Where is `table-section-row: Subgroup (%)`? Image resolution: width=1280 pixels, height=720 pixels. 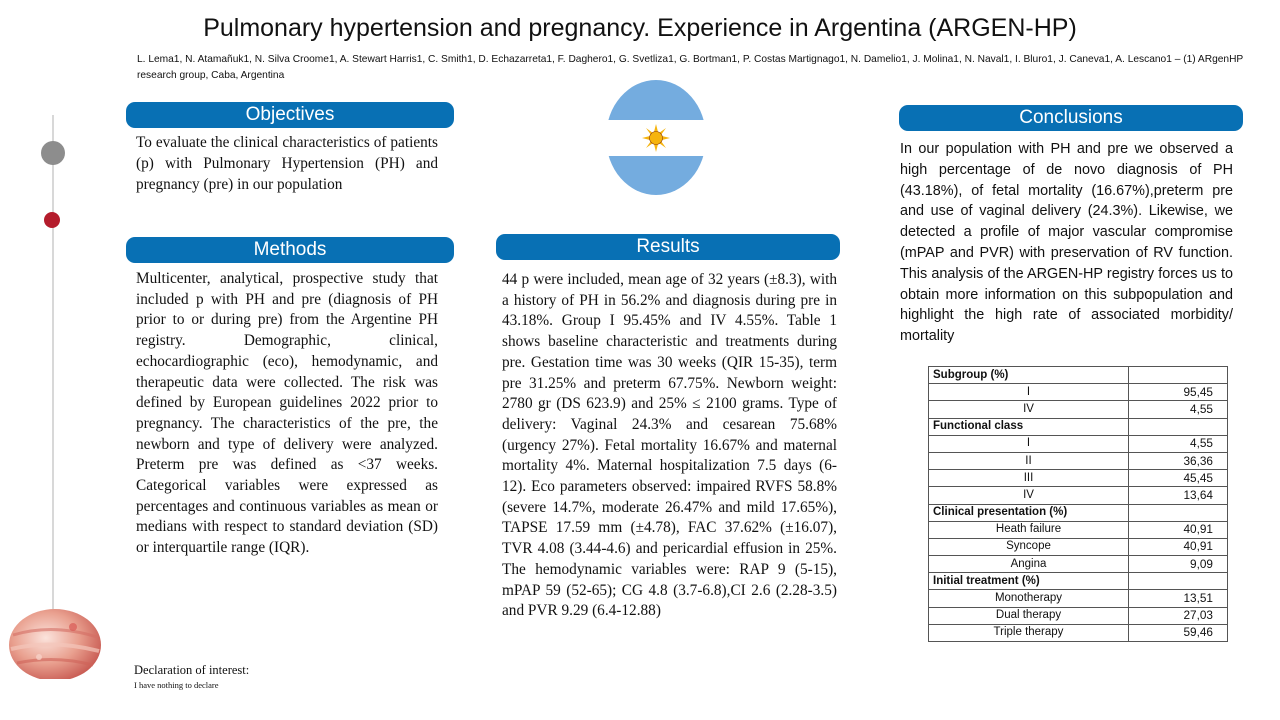 table-section-row: Subgroup (%) is located at coordinates (1078, 375).